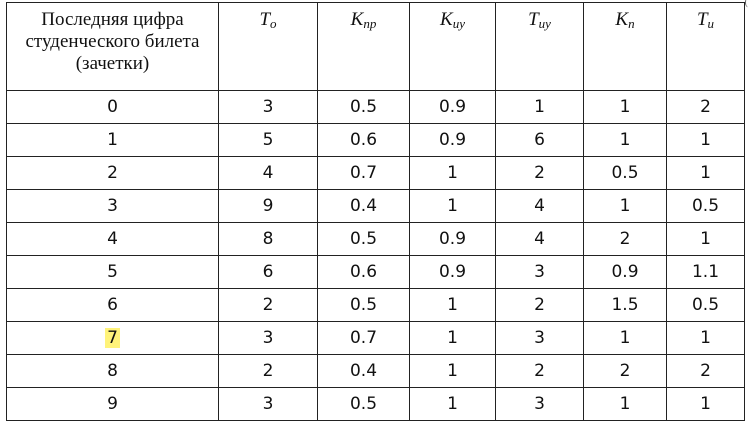  Describe the element at coordinates (539, 46) in the screenshot. I see `header-param: Tиу` at that location.